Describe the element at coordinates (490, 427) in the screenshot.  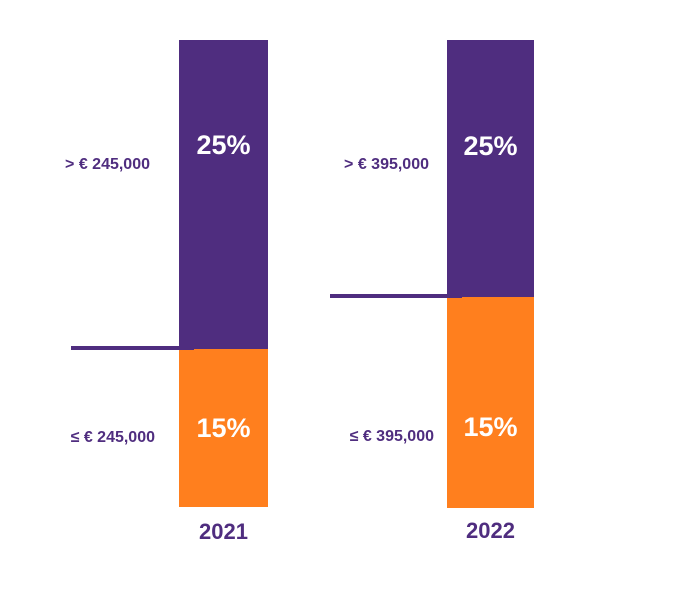
I see `value-label-lower-2022: 15%` at that location.